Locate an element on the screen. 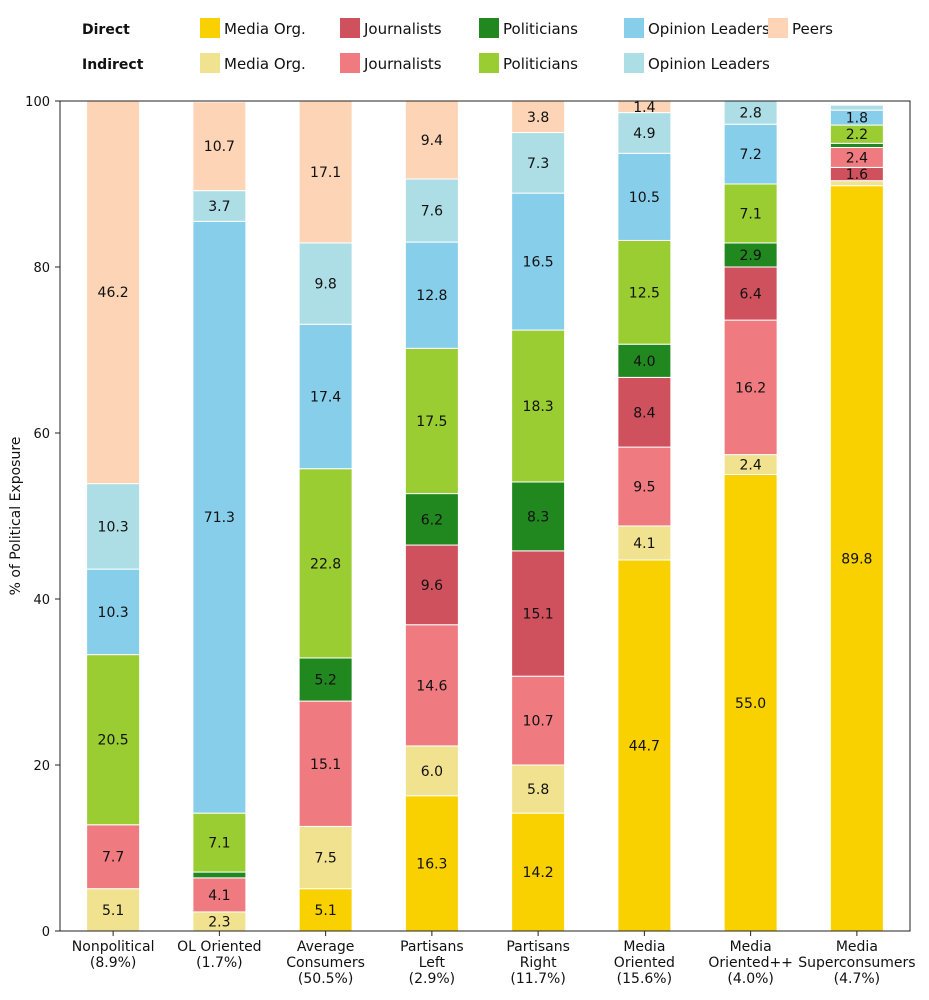 The height and width of the screenshot is (1000, 929). y-axis-title: % of Political Exposure is located at coordinates (16, 516).